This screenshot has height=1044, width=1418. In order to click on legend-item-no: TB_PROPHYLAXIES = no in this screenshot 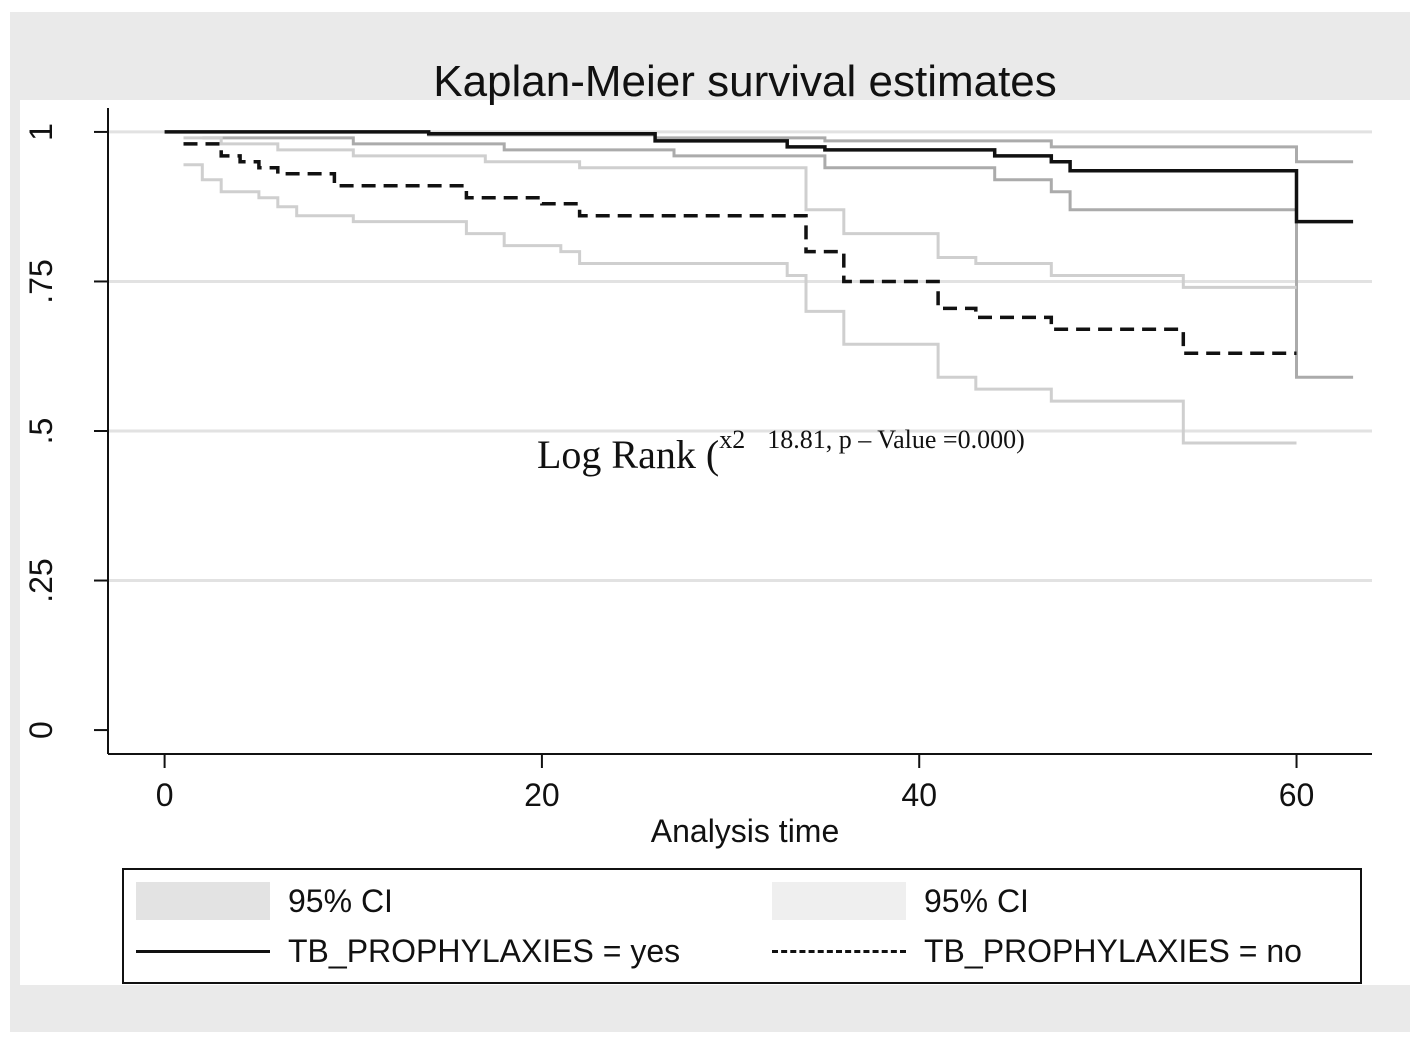, I will do `click(1037, 951)`.